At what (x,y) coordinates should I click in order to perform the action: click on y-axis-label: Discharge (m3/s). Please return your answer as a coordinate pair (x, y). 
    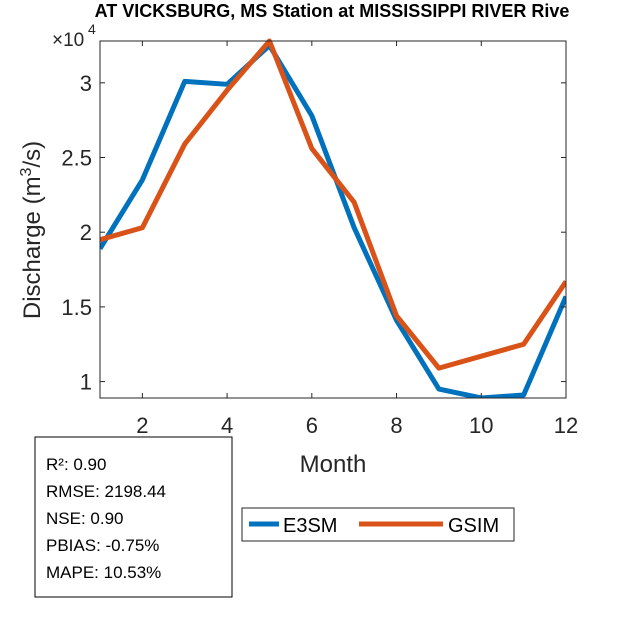
    Looking at the image, I should click on (32, 230).